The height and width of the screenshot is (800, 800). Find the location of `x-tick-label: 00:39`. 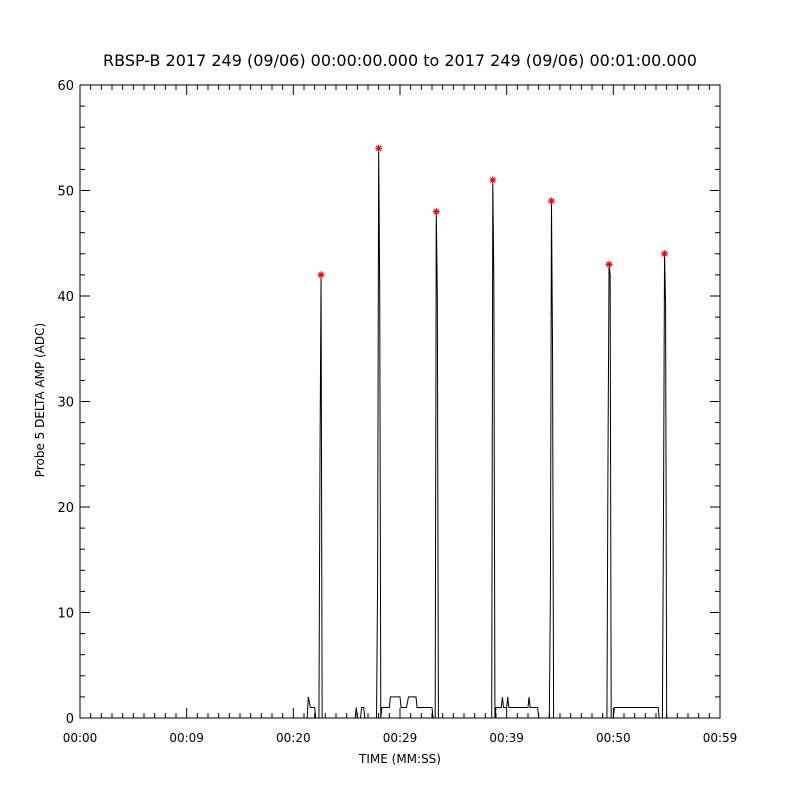

x-tick-label: 00:39 is located at coordinates (506, 738).